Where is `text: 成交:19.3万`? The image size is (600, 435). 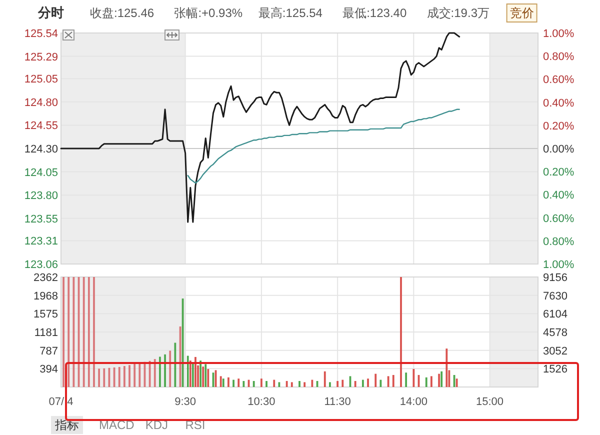 text: 成交:19.3万 is located at coordinates (458, 13).